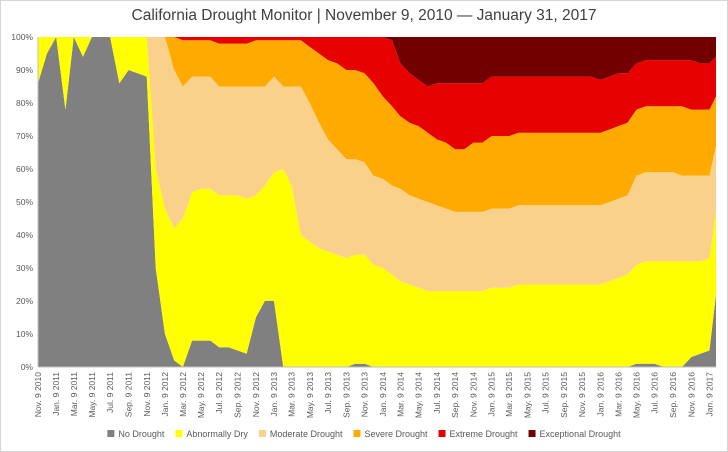 This screenshot has width=728, height=452. I want to click on x-tick-label: Jul. 9 2016, so click(655, 393).